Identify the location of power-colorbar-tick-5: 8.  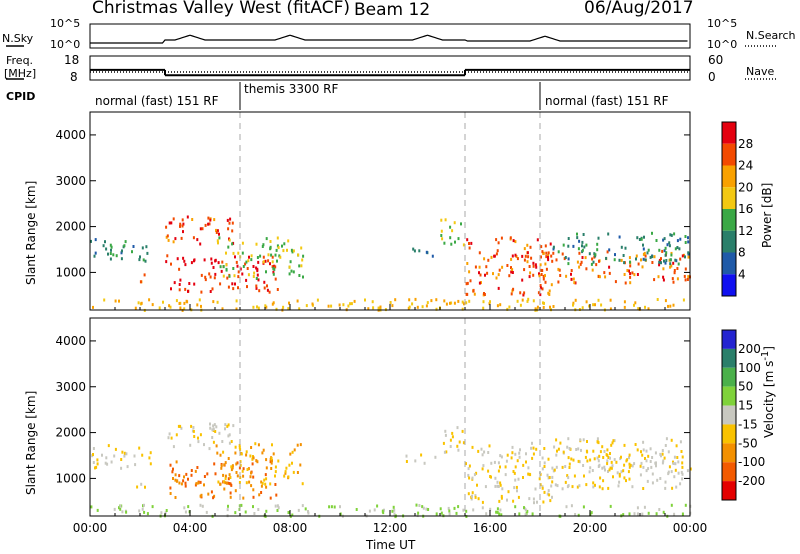
(742, 253).